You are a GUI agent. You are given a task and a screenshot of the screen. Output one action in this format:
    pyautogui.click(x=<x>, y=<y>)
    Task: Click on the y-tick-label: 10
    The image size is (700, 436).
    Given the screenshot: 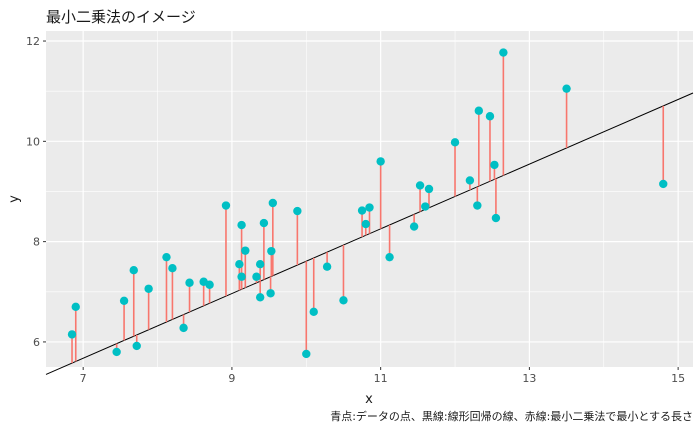 What is the action you would take?
    pyautogui.click(x=33, y=141)
    